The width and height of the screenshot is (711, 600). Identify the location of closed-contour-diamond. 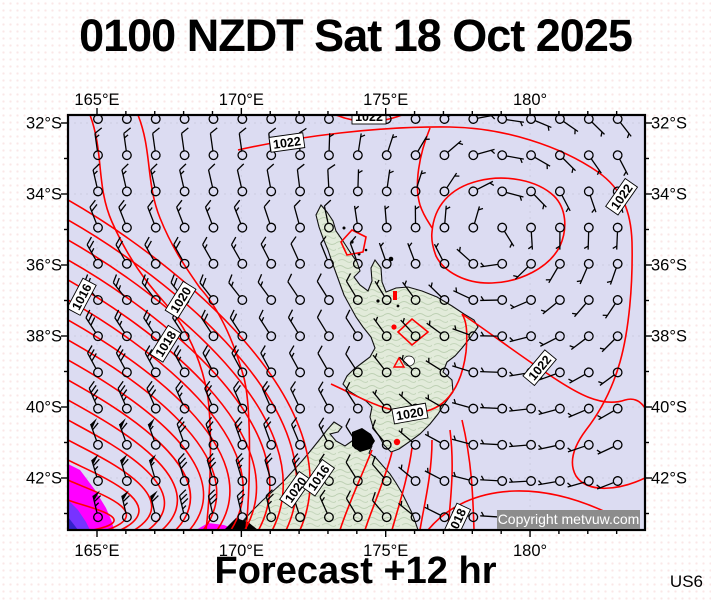
(413, 332).